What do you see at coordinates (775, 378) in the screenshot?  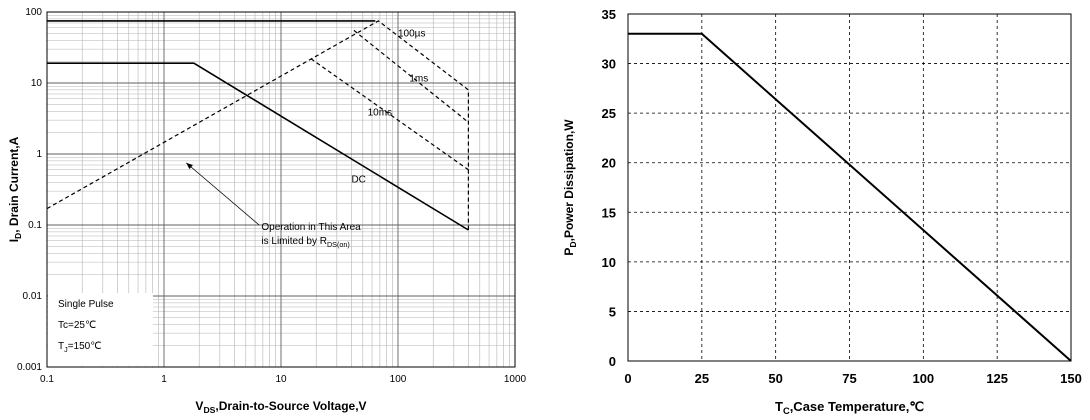 I see `x-tick-label: 50` at bounding box center [775, 378].